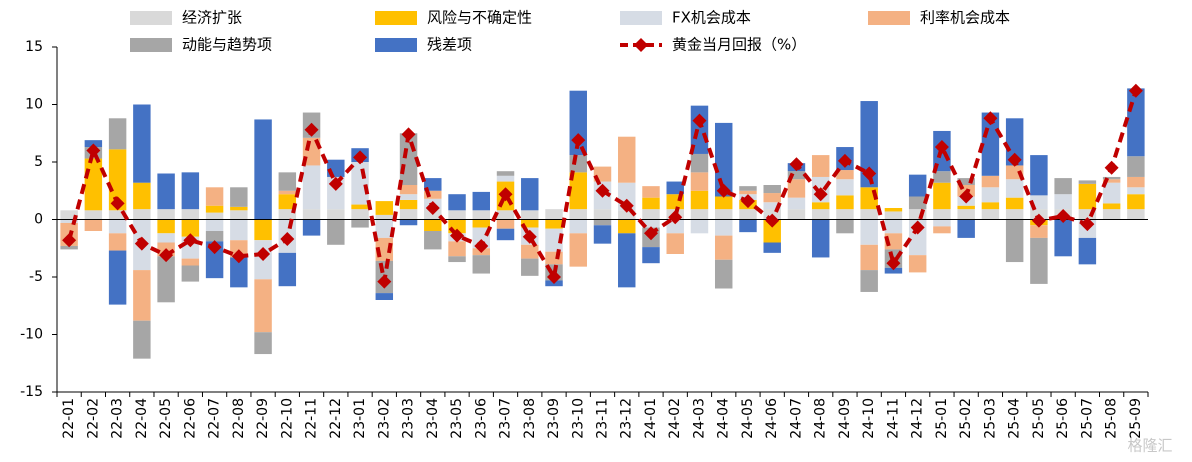 The image size is (1192, 462). I want to click on x-tick-label: 23-02, so click(384, 418).